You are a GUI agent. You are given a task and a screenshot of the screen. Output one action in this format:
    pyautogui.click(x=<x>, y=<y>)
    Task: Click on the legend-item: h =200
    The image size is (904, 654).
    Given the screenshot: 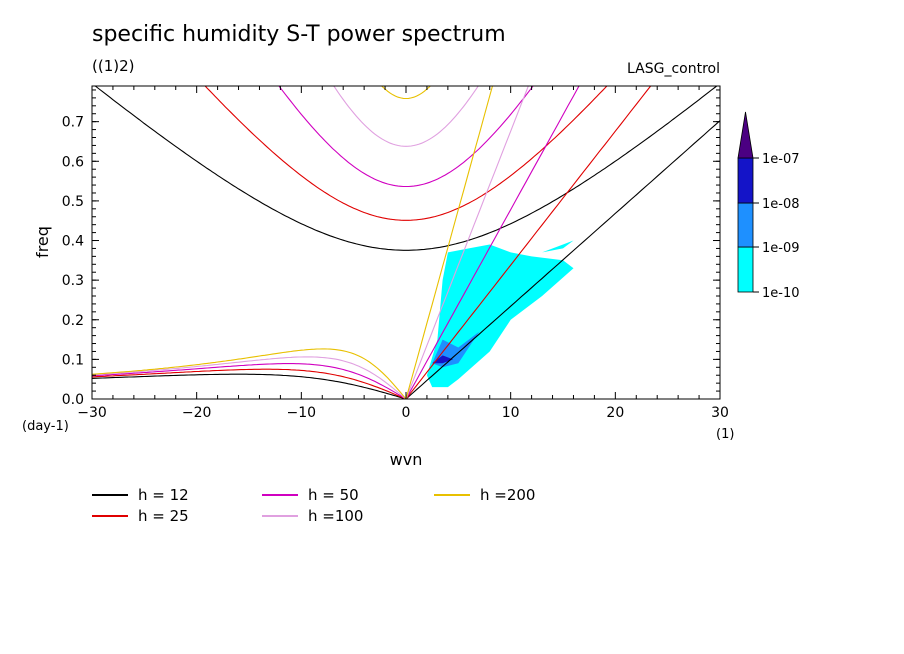 What is the action you would take?
    pyautogui.click(x=484, y=495)
    